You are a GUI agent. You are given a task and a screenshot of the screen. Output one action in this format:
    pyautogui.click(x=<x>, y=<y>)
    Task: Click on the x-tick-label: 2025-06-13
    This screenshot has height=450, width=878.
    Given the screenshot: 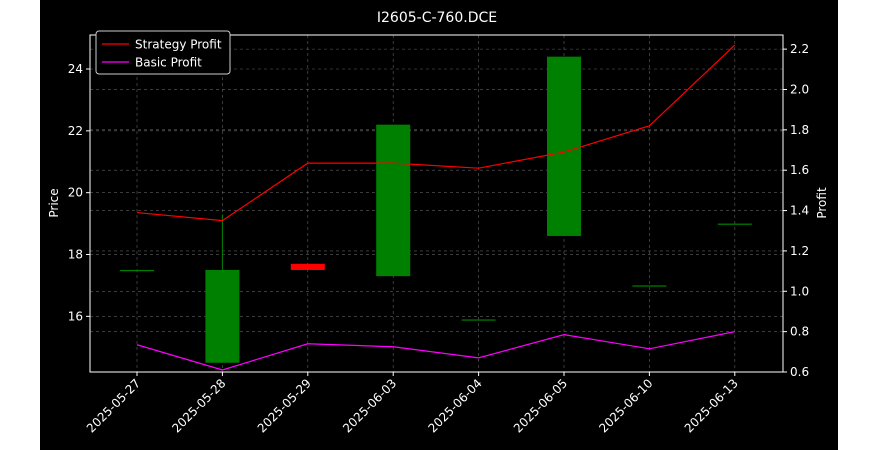 What is the action you would take?
    pyautogui.click(x=711, y=405)
    